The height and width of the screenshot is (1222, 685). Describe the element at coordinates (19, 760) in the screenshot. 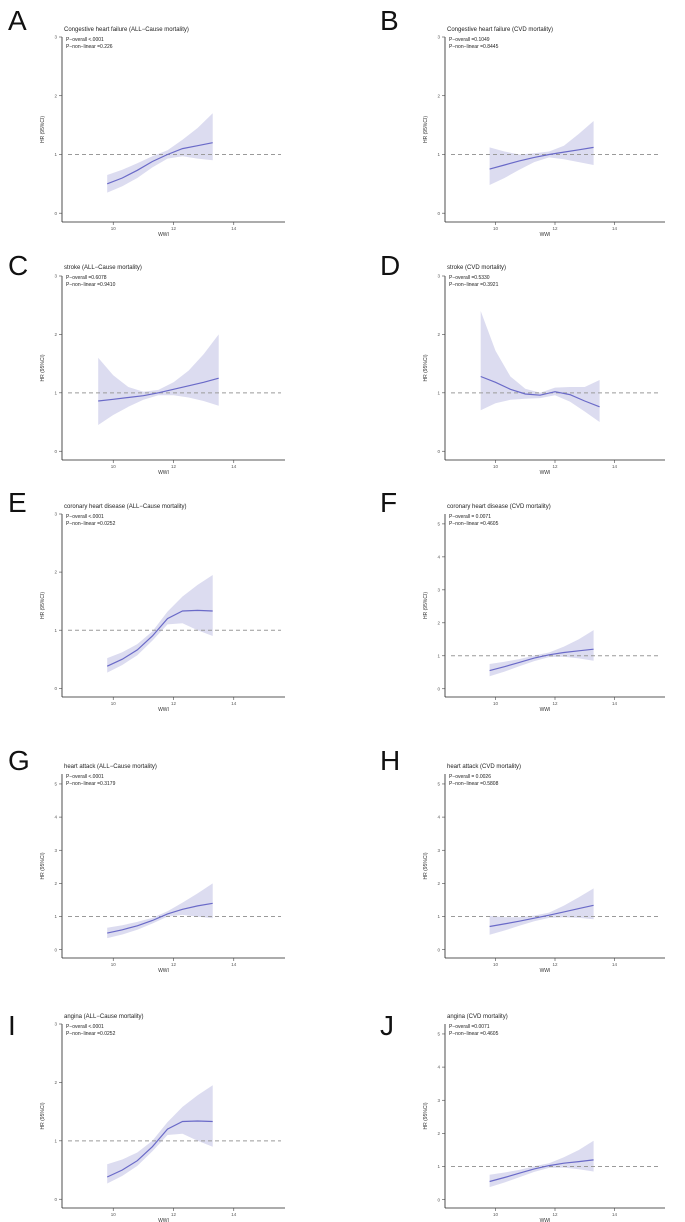

I see `panel-letter: G` at that location.